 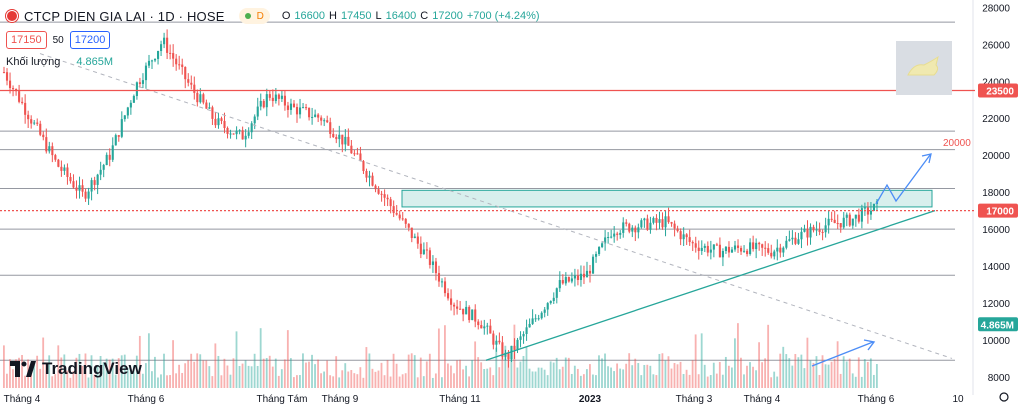 I want to click on x-tick-label: 10, so click(x=958, y=399).